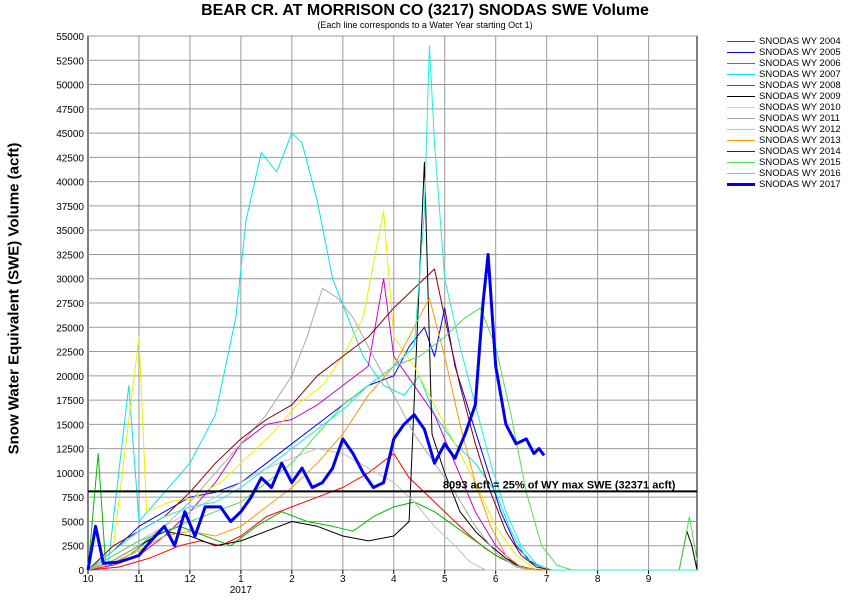  Describe the element at coordinates (73, 498) in the screenshot. I see `y-tick-label: 7500` at that location.